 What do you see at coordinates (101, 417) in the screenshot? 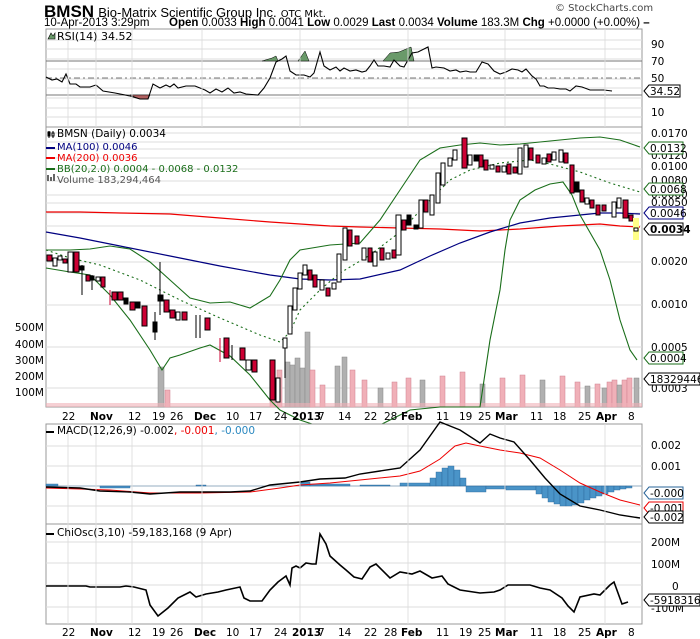
I see `svg-text: Nov` at bounding box center [101, 417].